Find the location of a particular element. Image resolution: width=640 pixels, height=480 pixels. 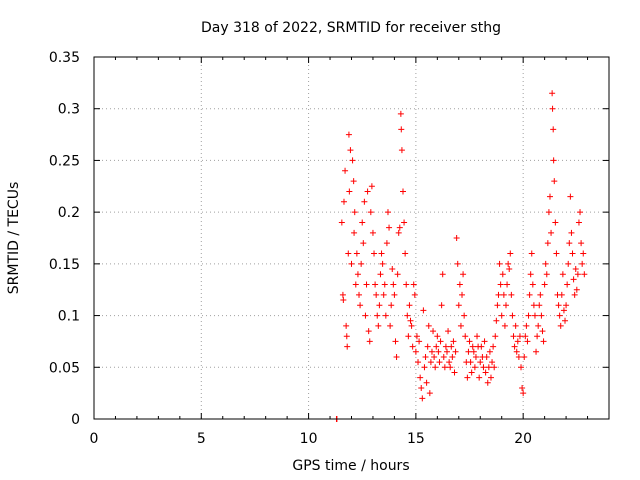

x-tick-label: 15 is located at coordinates (416, 439).